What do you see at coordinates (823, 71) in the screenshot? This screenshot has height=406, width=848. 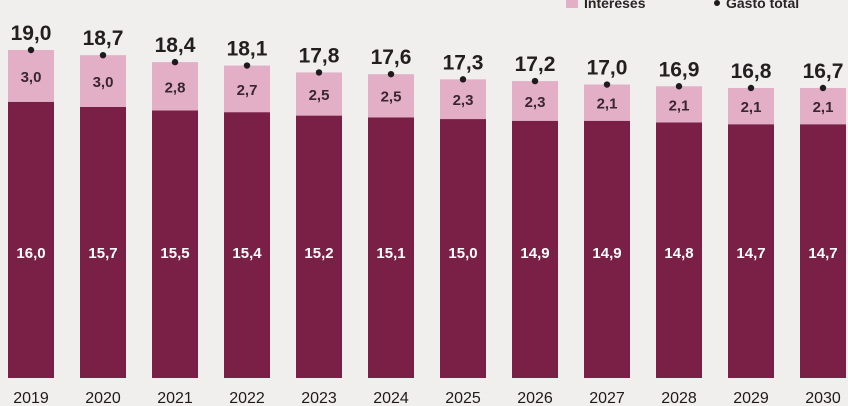 I see `total-label-2030: 16,7` at bounding box center [823, 71].